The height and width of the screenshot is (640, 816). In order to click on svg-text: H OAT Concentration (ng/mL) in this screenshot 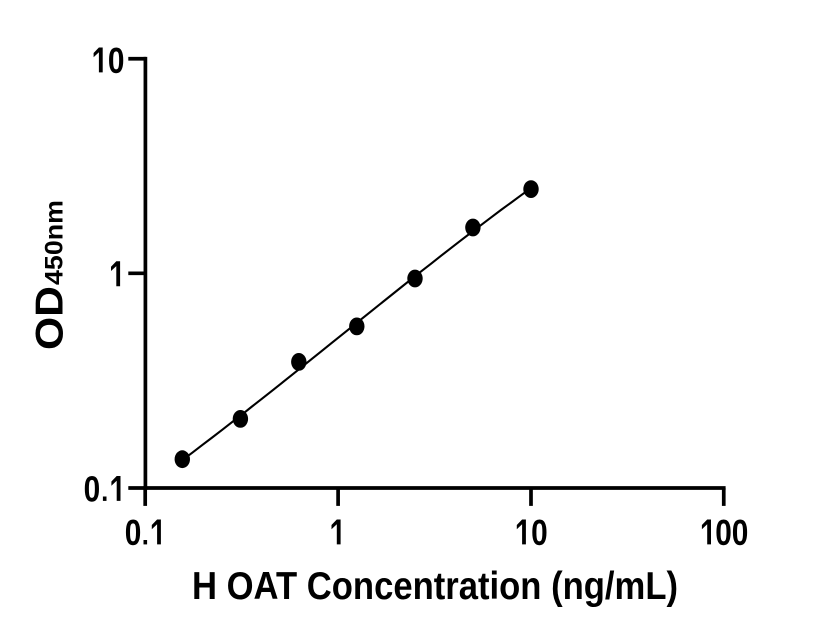, I will do `click(435, 586)`.